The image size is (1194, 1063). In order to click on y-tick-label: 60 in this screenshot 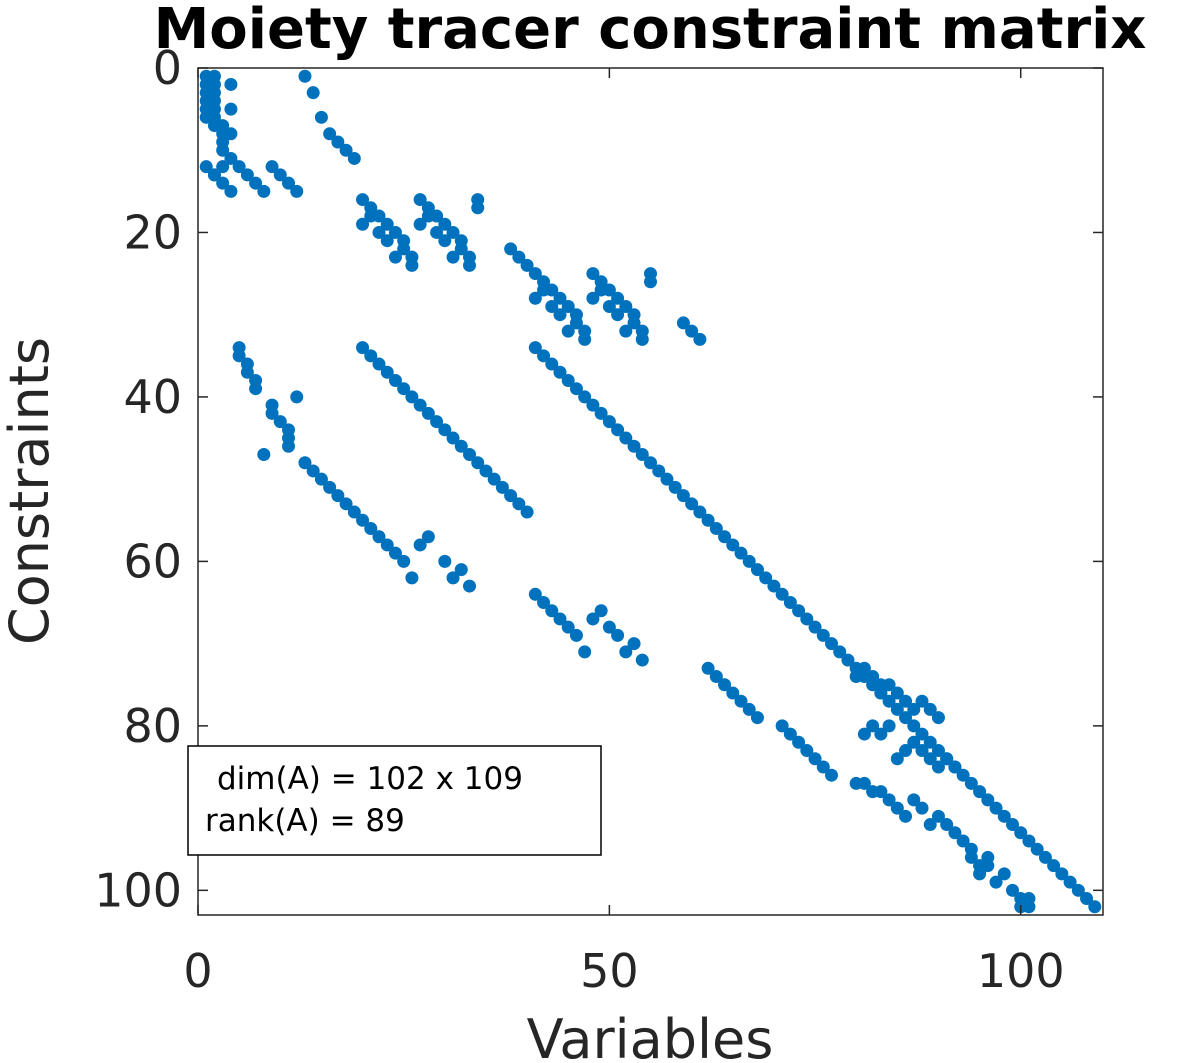, I will do `click(152, 561)`.